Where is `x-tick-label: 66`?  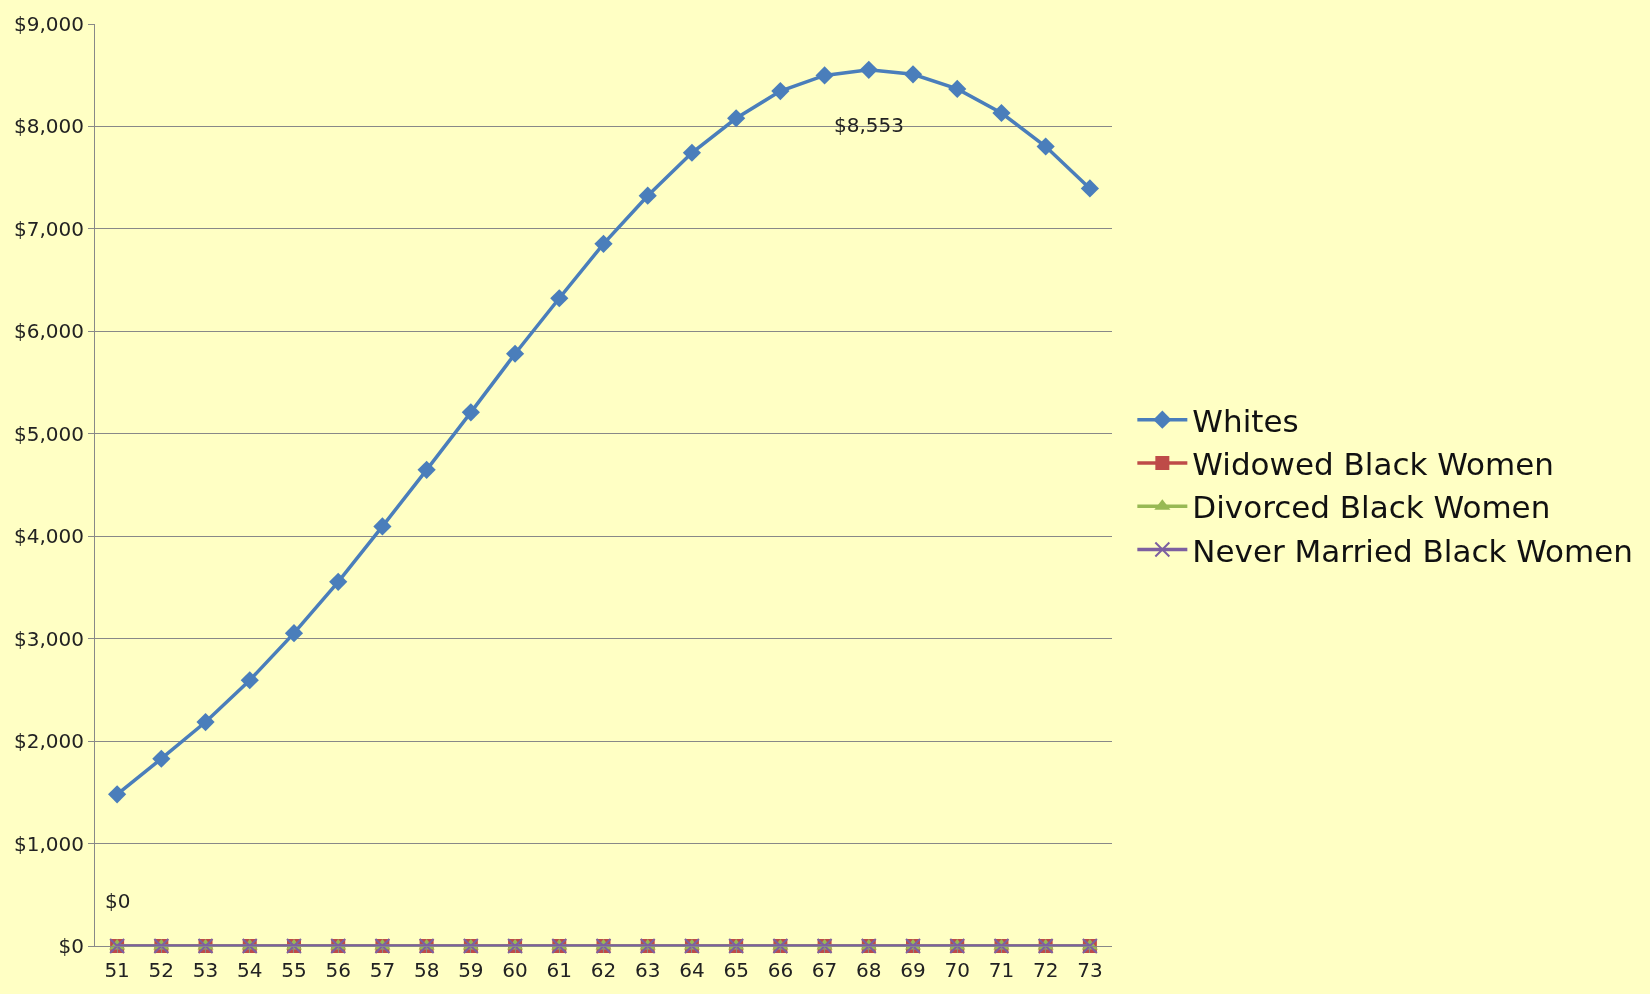
x-tick-label: 66 is located at coordinates (780, 970).